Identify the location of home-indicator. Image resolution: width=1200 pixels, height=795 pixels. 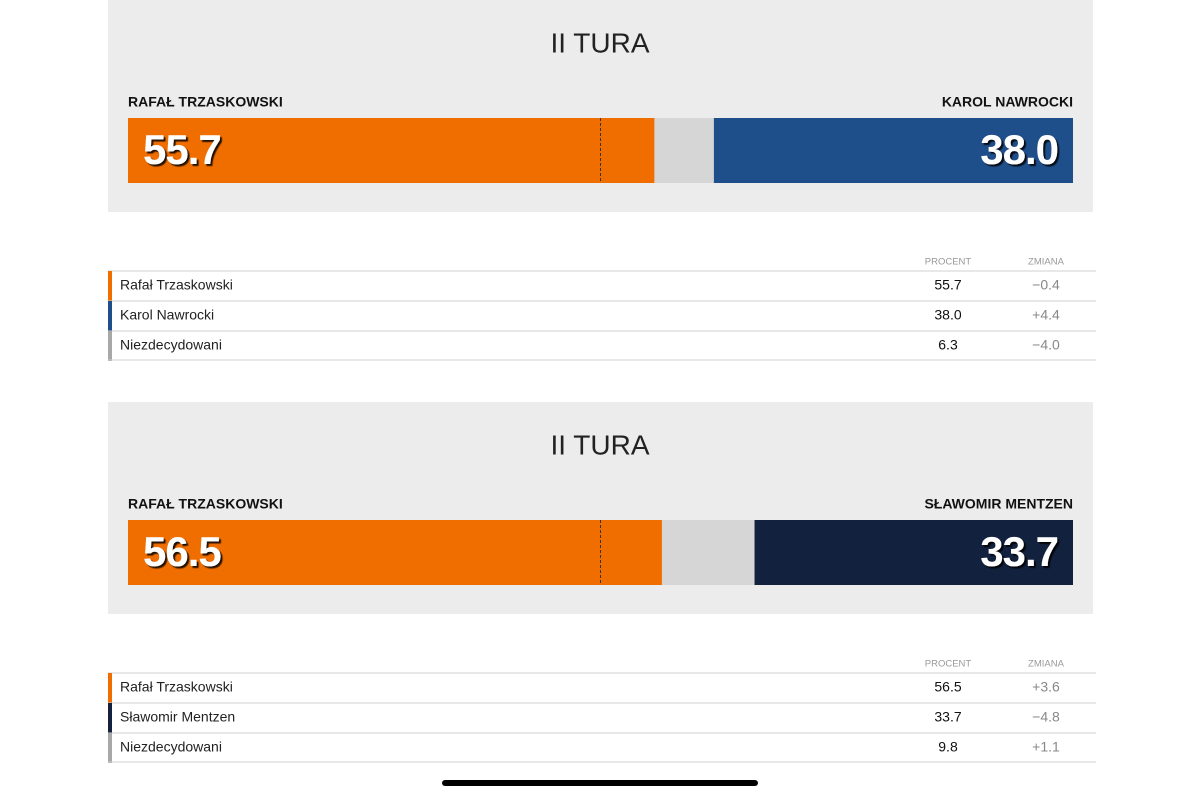
(600, 783).